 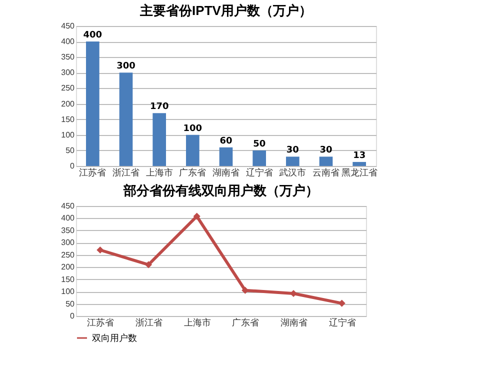 What do you see at coordinates (225, 10) in the screenshot?
I see `chart-title: 主要省份IPTV用户数（万户）` at bounding box center [225, 10].